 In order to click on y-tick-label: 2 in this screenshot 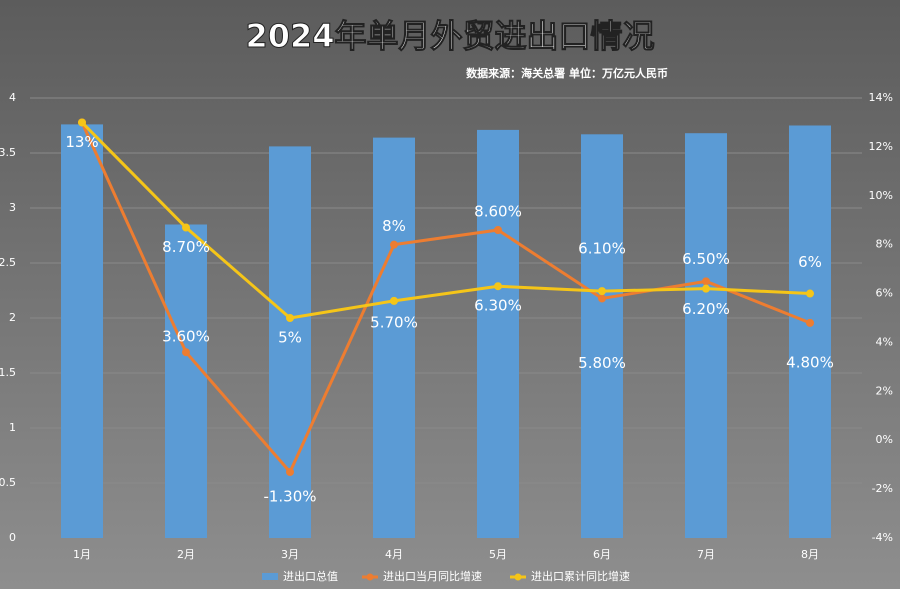, I will do `click(12, 317)`.